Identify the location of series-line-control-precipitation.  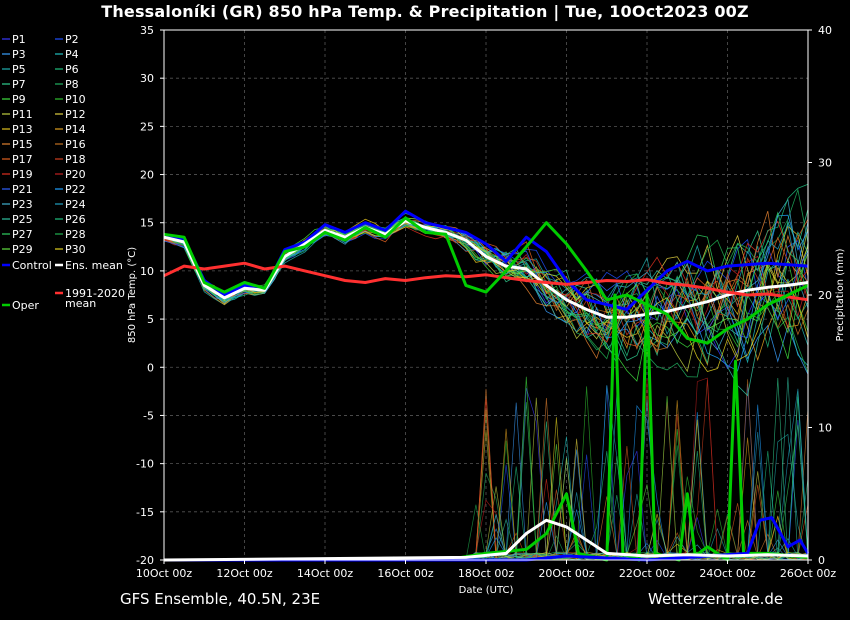
(487, 539).